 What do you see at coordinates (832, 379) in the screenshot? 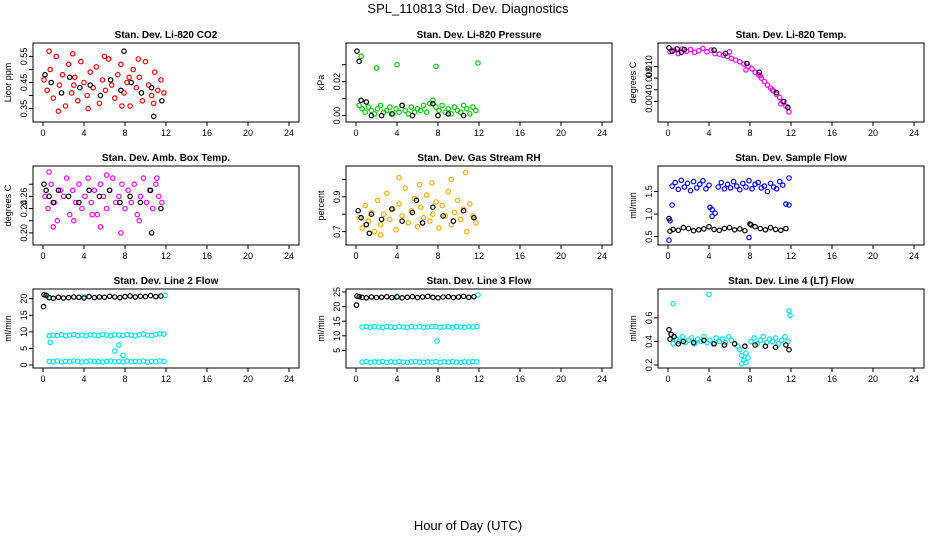
I see `x-tick-label: 16` at bounding box center [832, 379].